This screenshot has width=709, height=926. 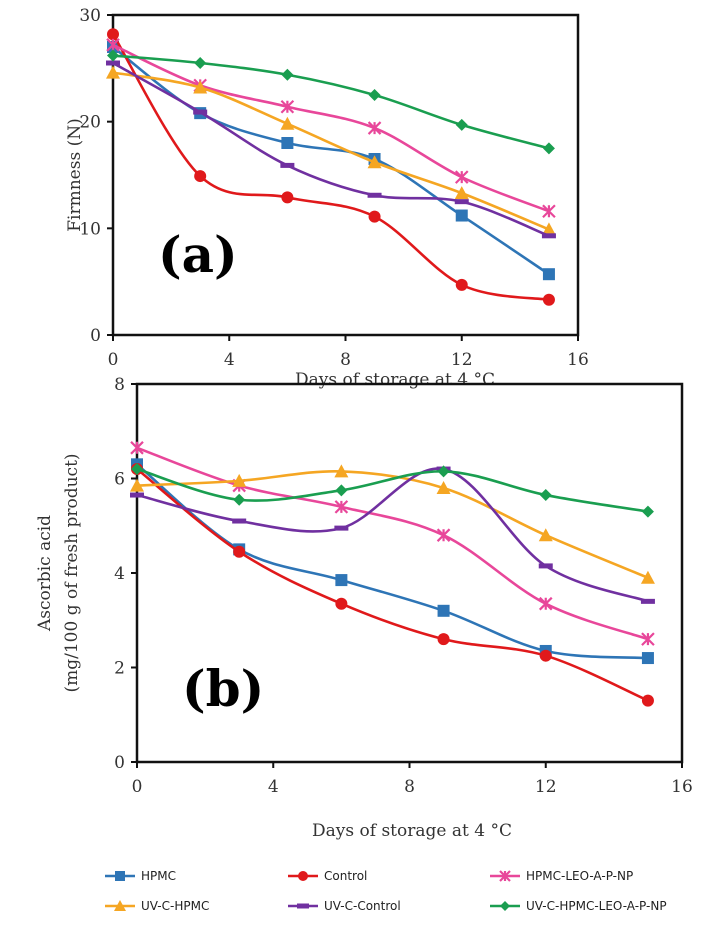 I want to click on series-hpmc-leo-a-p-np, so click(x=331, y=128).